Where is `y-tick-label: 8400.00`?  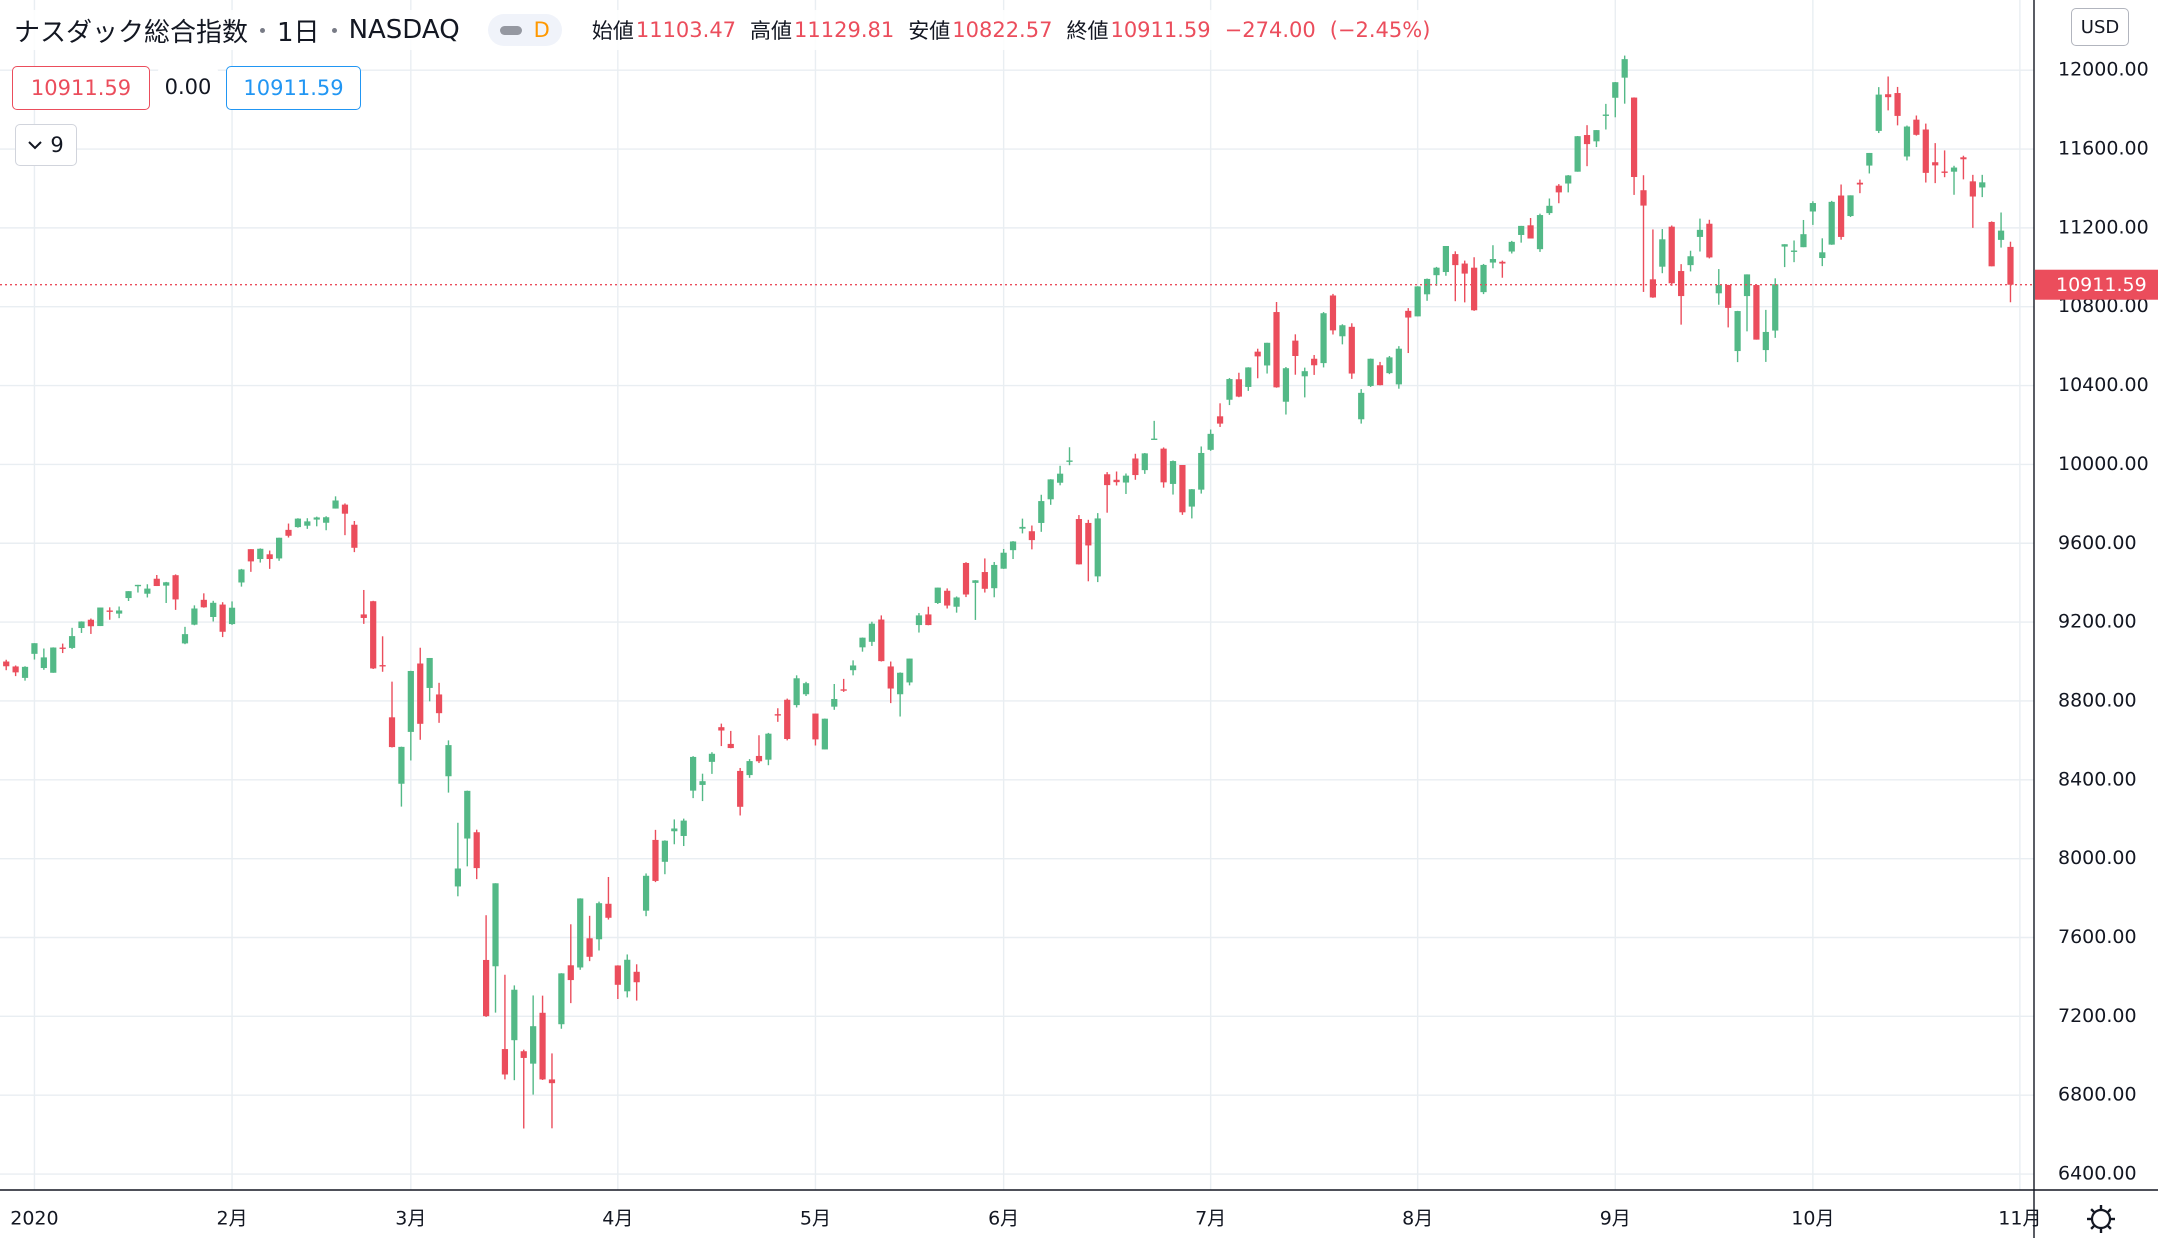
y-tick-label: 8400.00 is located at coordinates (2097, 779).